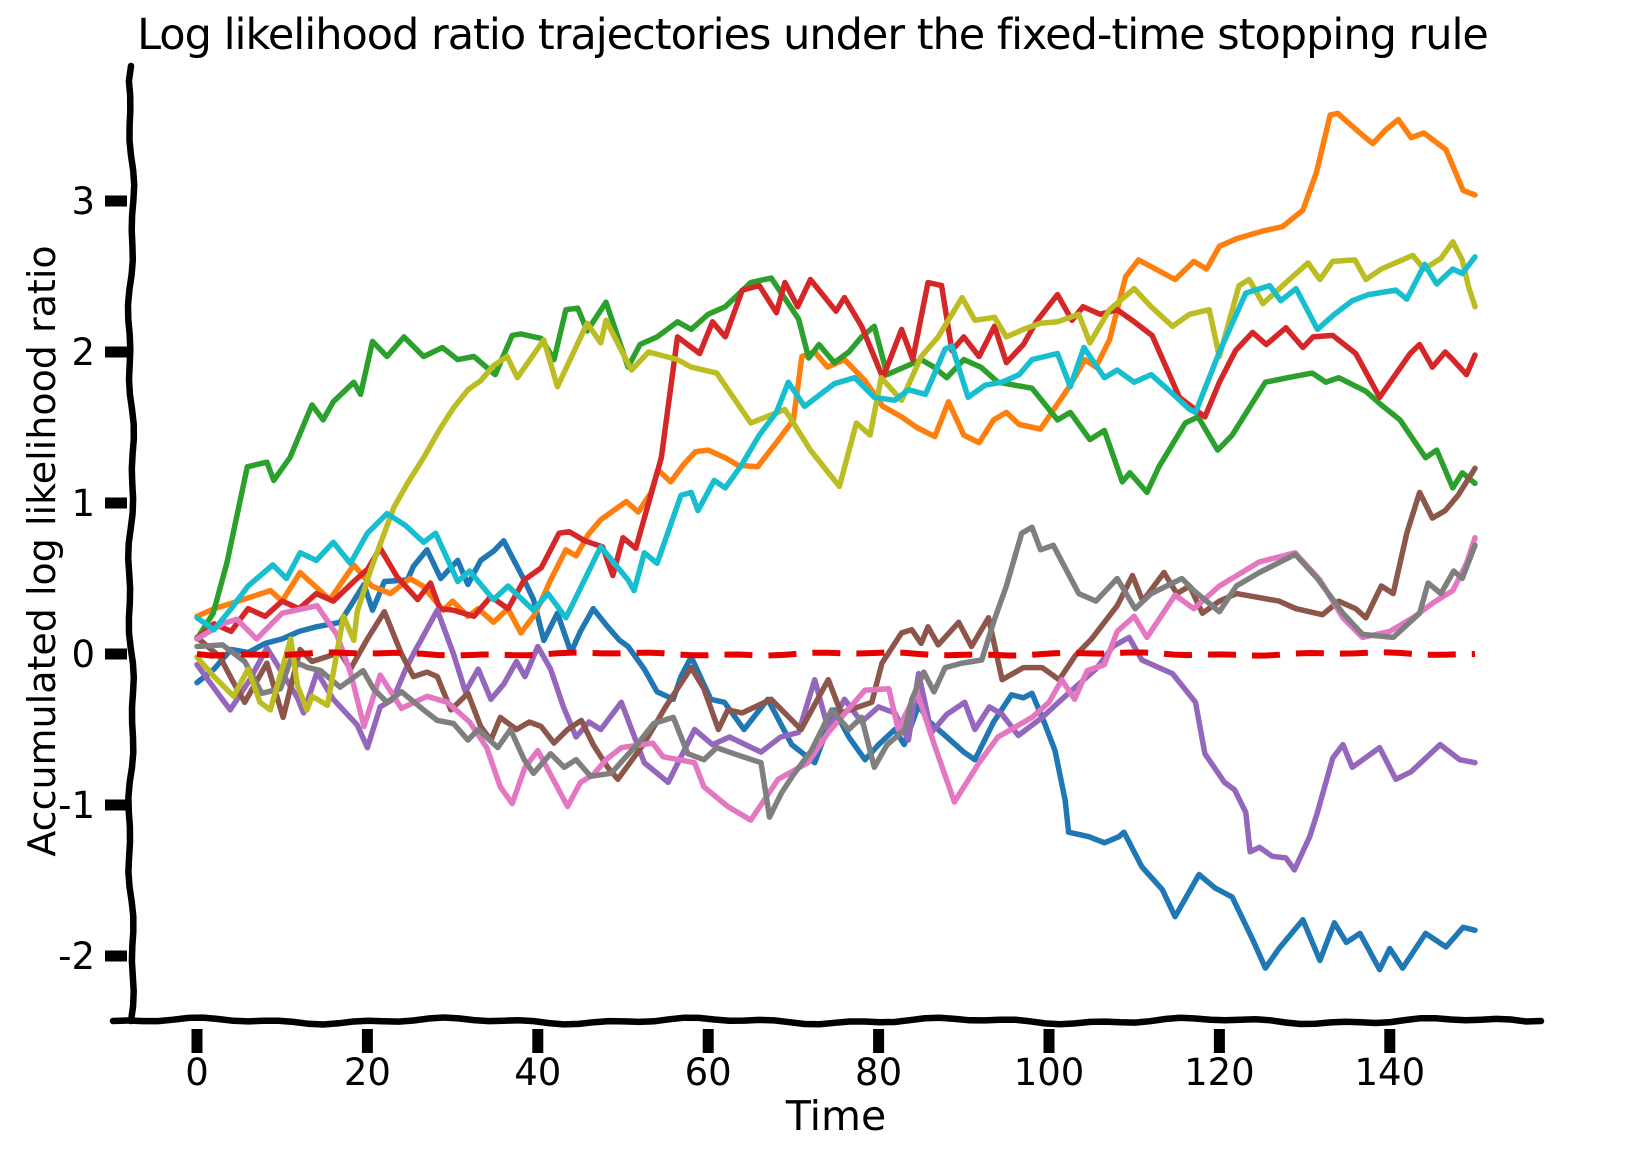 The height and width of the screenshot is (1155, 1625). I want to click on y-tick-label: 2, so click(83, 352).